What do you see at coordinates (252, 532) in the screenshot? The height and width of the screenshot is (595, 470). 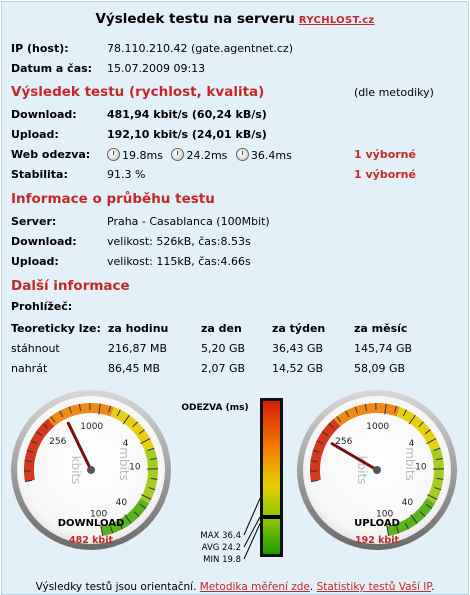 I see `latency-avg-line` at bounding box center [252, 532].